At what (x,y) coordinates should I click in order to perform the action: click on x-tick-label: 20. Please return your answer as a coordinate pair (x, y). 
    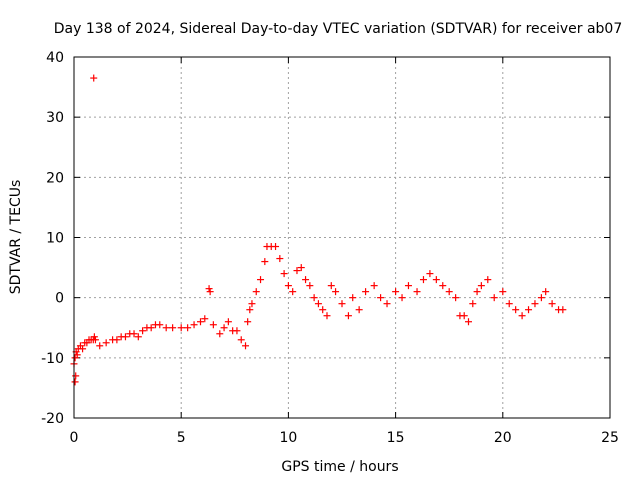
    Looking at the image, I should click on (503, 438).